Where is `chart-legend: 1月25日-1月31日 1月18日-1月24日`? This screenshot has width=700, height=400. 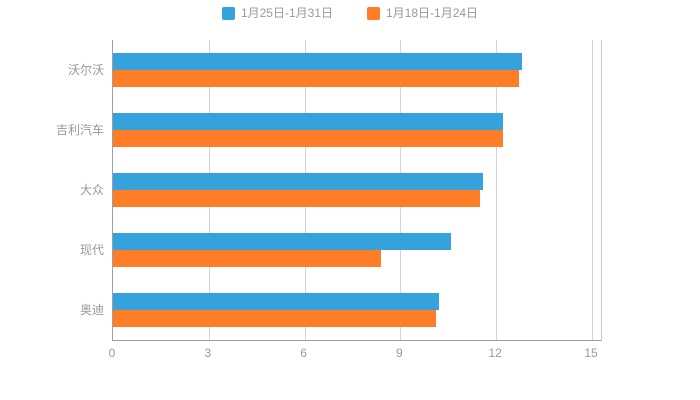 chart-legend: 1月25日-1月31日 1月18日-1月24日 is located at coordinates (350, 13).